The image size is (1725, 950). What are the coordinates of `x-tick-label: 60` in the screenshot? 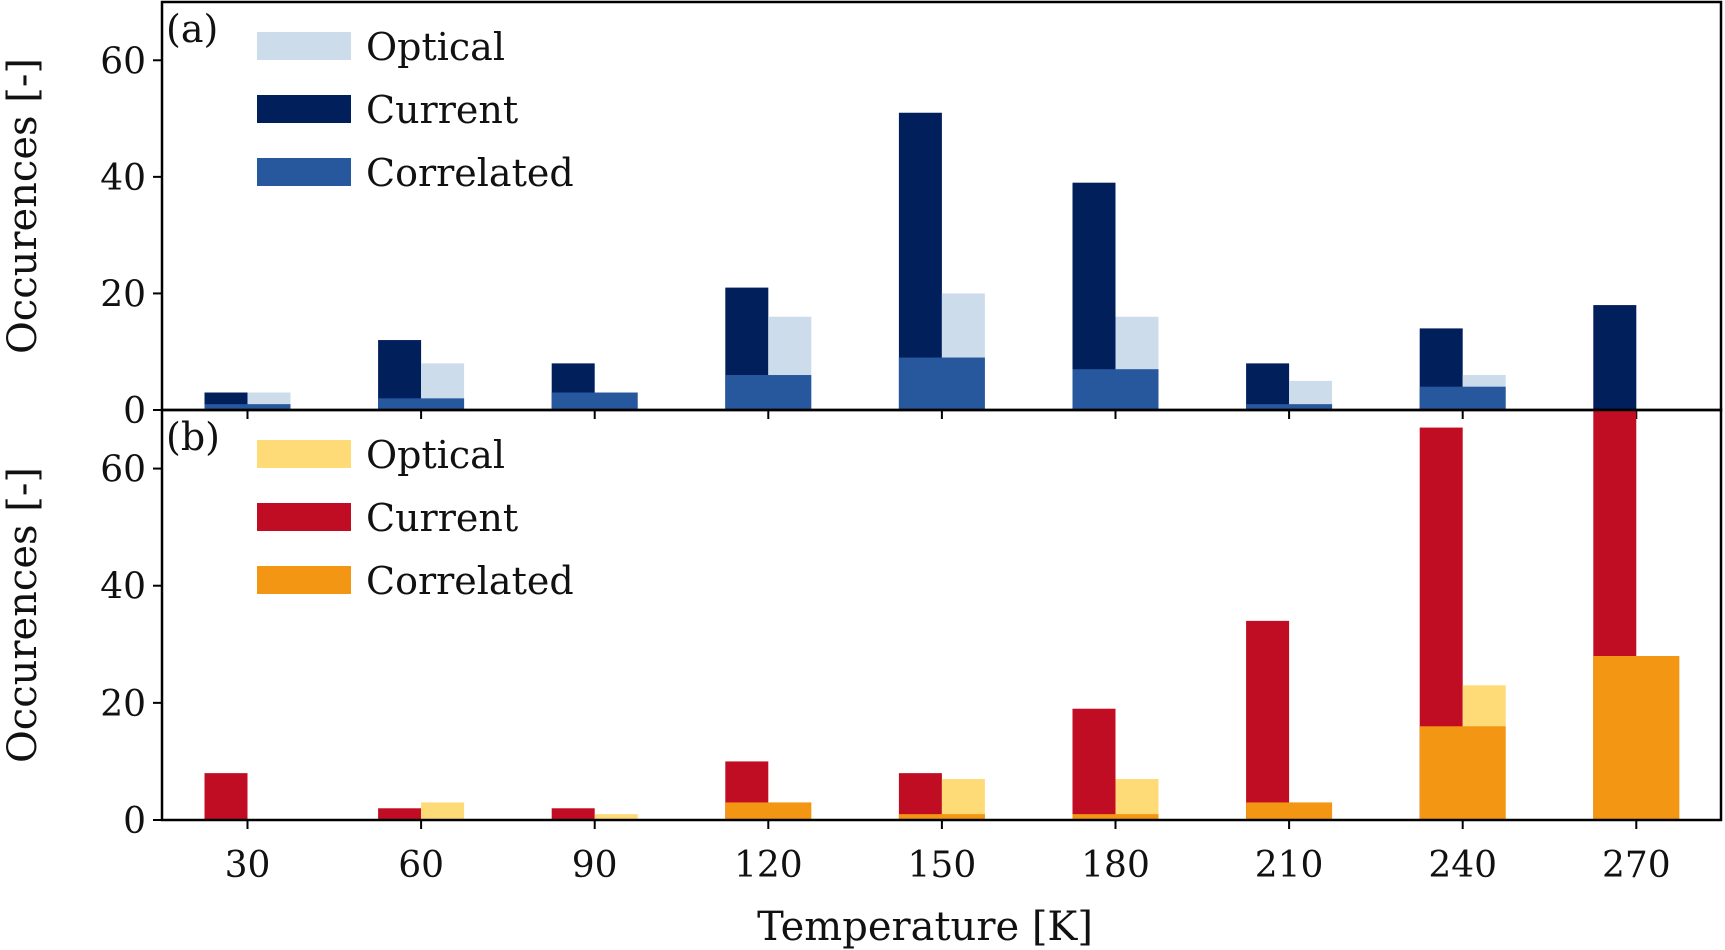 It's located at (421, 865).